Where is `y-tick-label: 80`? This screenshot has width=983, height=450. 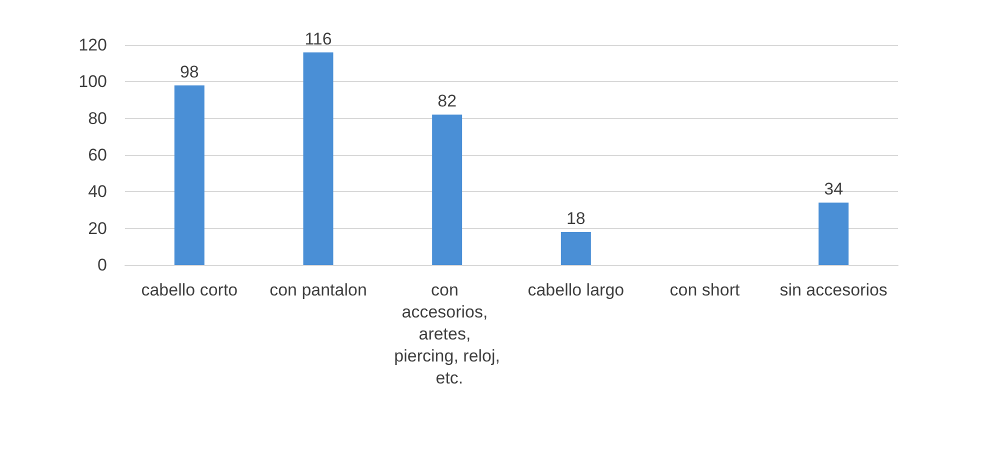
y-tick-label: 80 is located at coordinates (97, 118).